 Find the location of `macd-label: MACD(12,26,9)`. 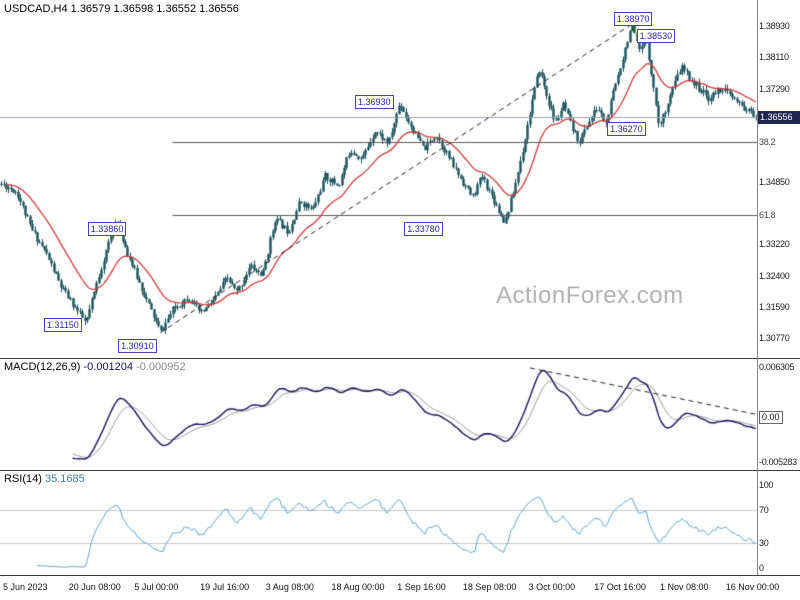

macd-label: MACD(12,26,9) is located at coordinates (42, 367).